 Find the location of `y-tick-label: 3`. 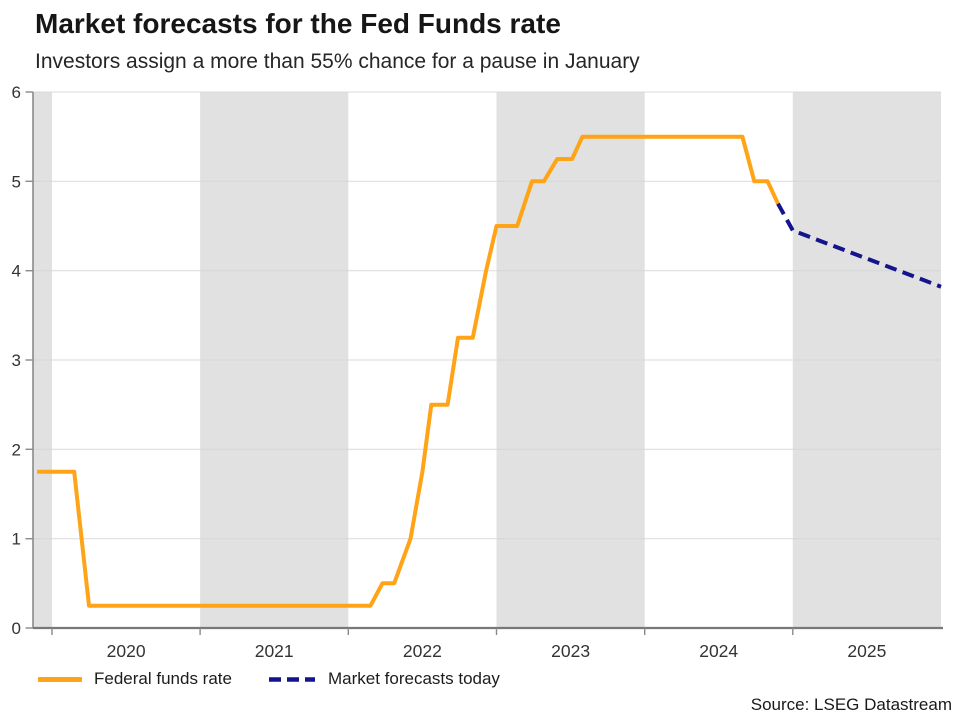

y-tick-label: 3 is located at coordinates (16, 360).